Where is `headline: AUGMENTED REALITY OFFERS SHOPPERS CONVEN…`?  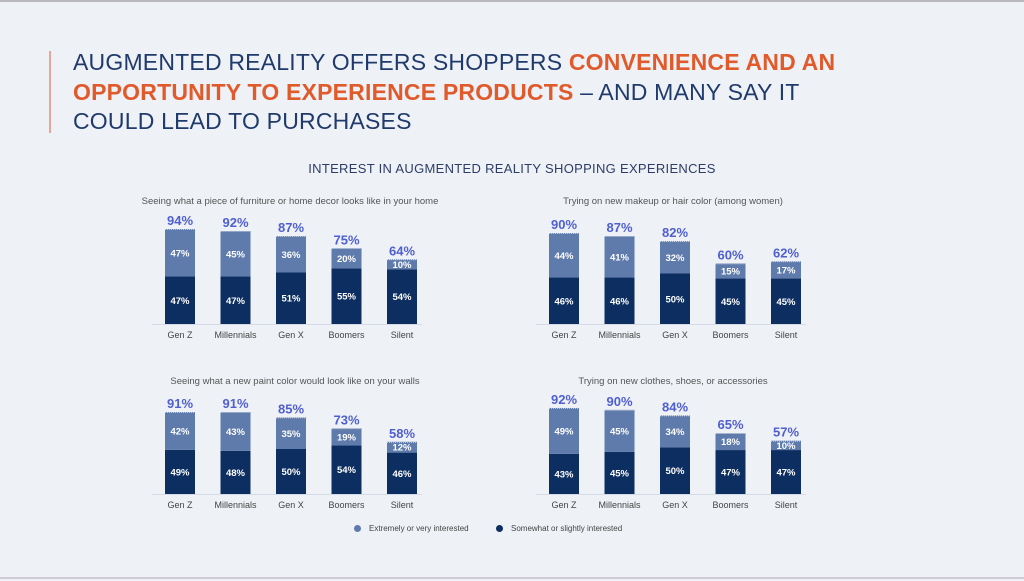
headline: AUGMENTED REALITY OFFERS SHOPPERS CONVEN… is located at coordinates (473, 92).